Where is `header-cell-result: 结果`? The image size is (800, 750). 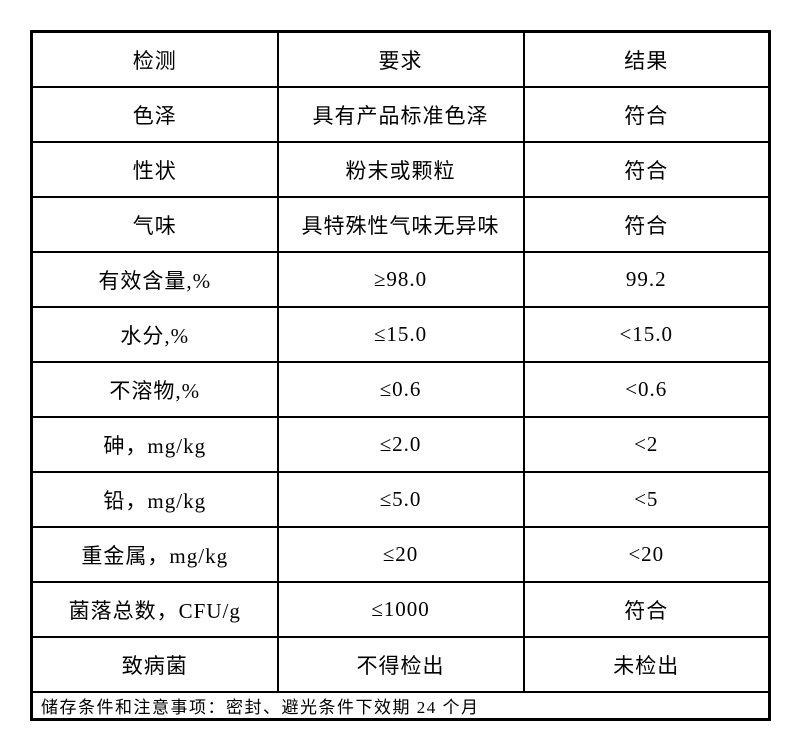 header-cell-result: 结果 is located at coordinates (646, 59).